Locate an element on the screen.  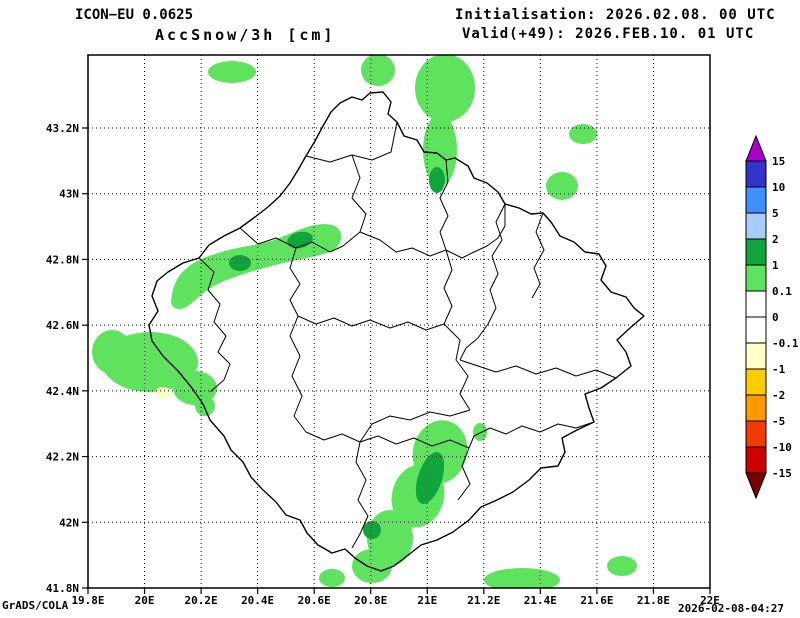
y-tick-label: 43.2N is located at coordinates (62, 128).